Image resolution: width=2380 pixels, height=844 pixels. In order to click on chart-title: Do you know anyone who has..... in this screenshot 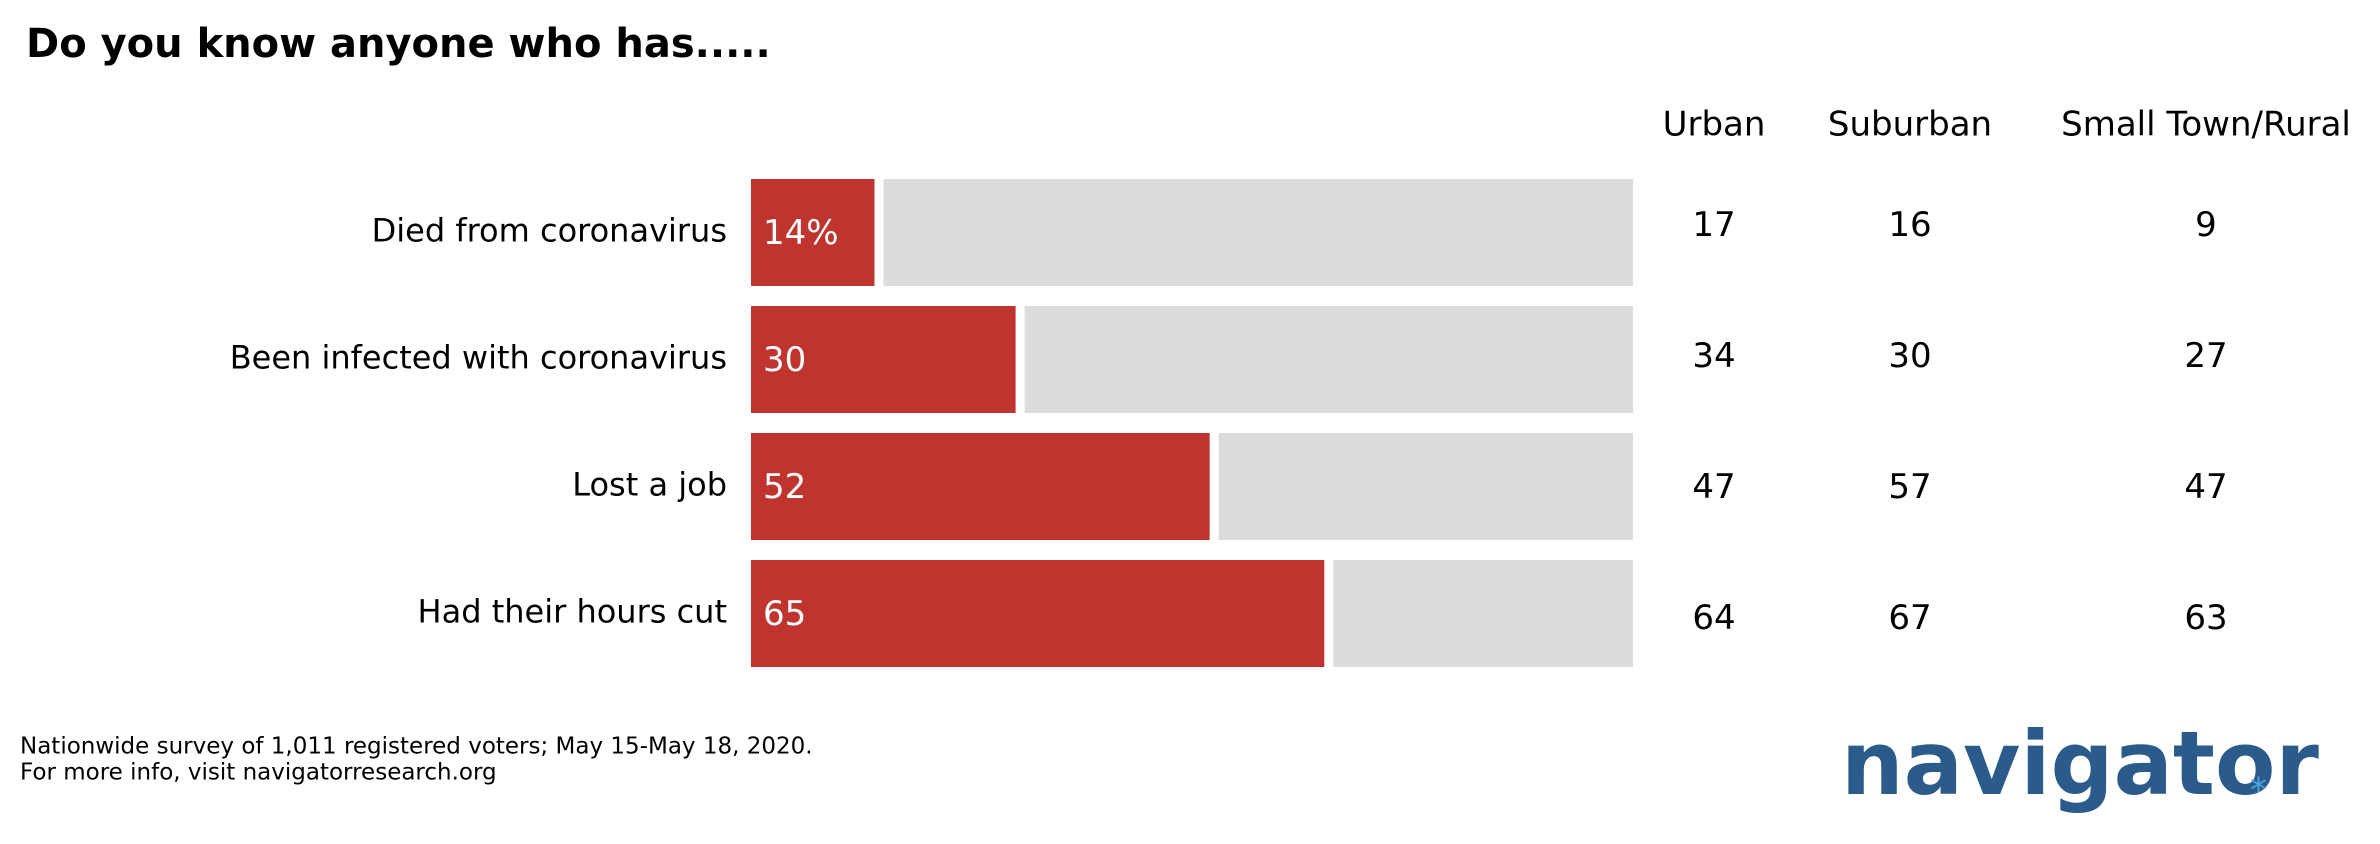, I will do `click(398, 44)`.